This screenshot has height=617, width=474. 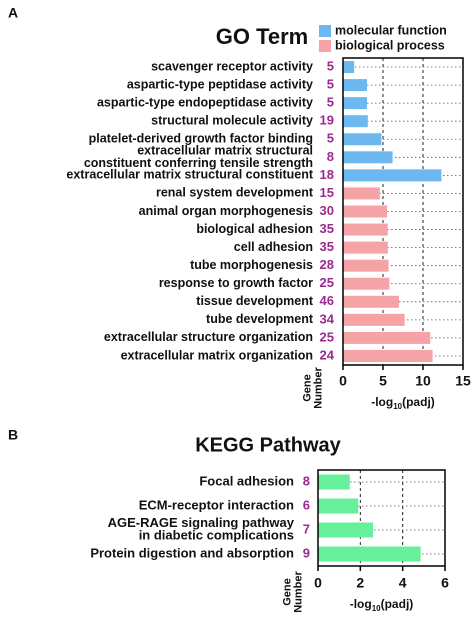 I want to click on gene-number: 7, so click(x=306, y=528).